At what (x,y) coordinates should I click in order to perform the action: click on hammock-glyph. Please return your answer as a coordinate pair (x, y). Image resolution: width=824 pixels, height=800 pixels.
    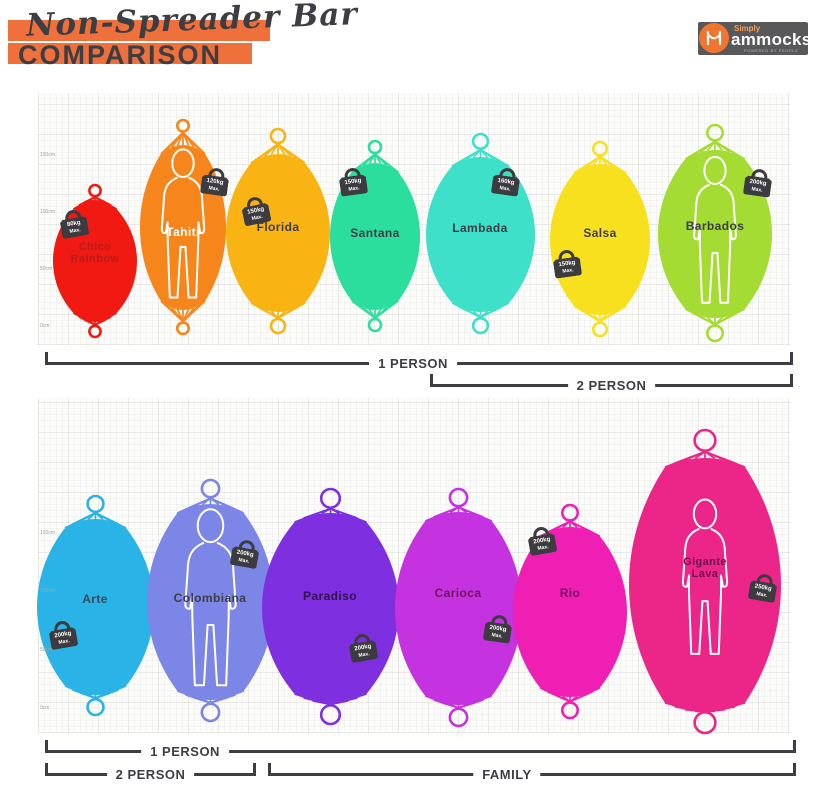
    Looking at the image, I should click on (714, 38).